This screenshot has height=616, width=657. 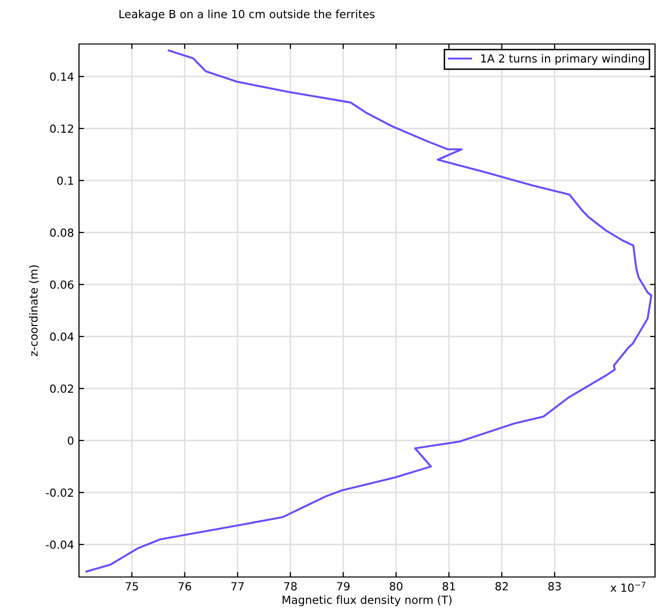 I want to click on legend-label: 1A 2 turns in primary winding, so click(x=562, y=59).